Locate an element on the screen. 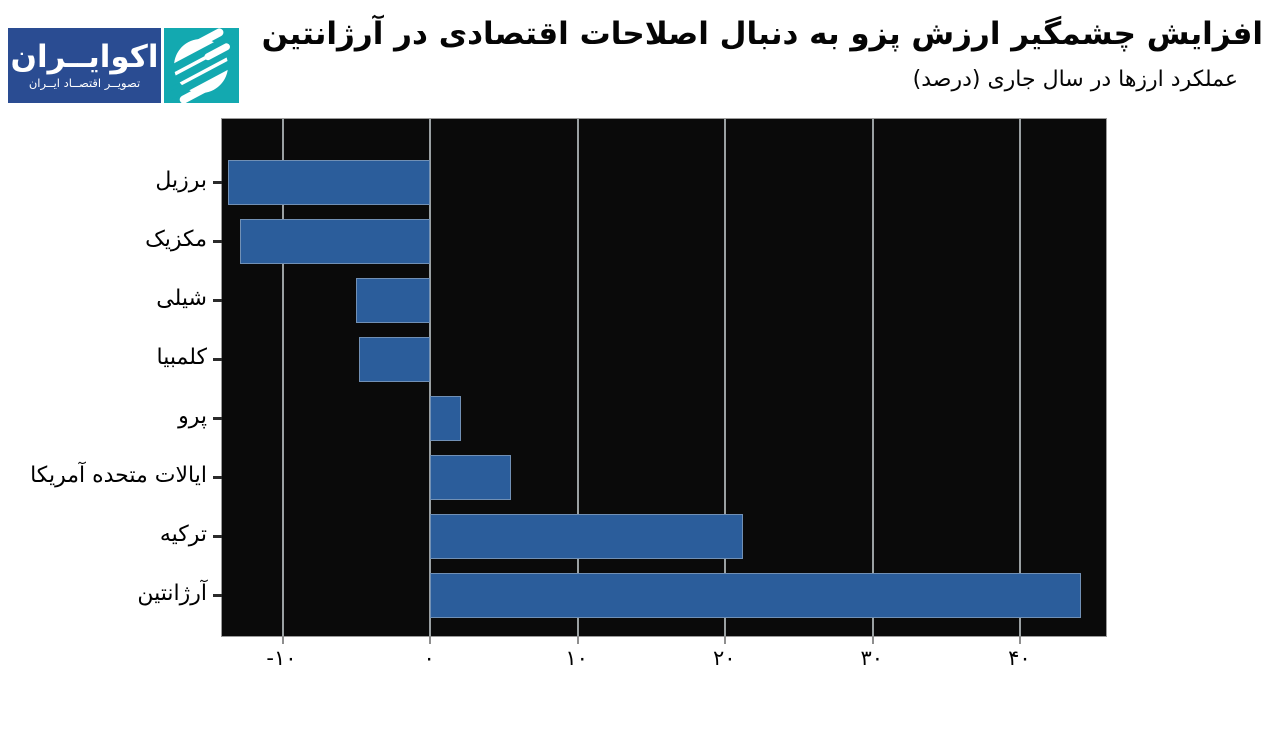 The width and height of the screenshot is (1280, 750). gridline--10 is located at coordinates (282, 377).